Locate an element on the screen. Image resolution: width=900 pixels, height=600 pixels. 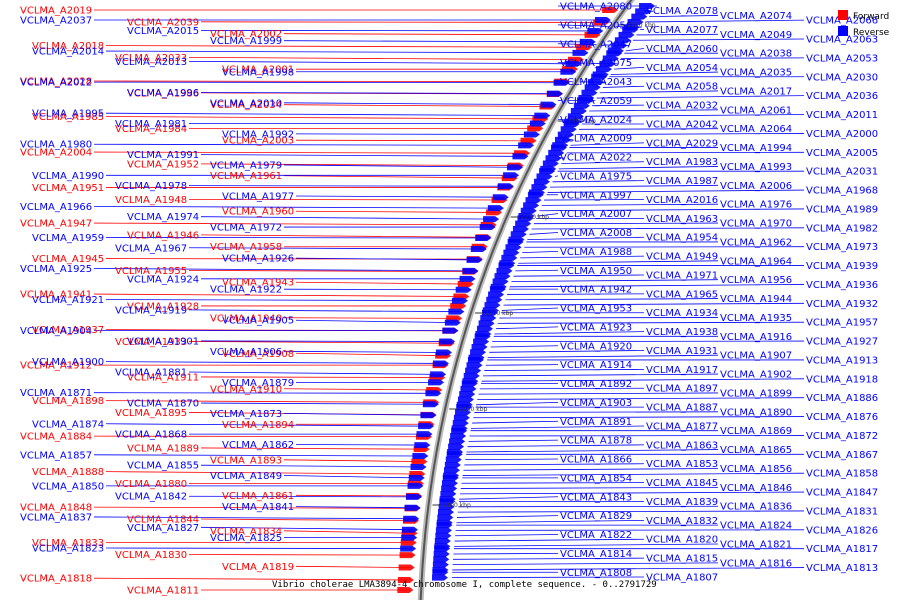
legend-reverse-label: Reverse is located at coordinates (871, 33).